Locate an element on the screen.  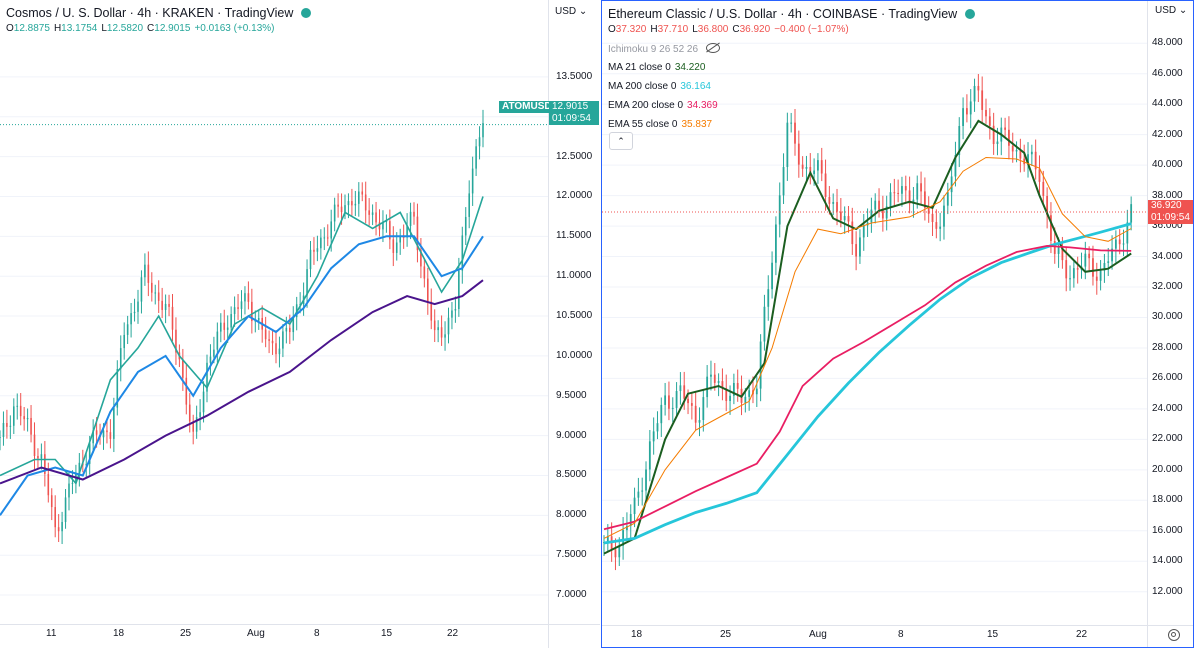
time-tick-label: Aug is located at coordinates (256, 633).